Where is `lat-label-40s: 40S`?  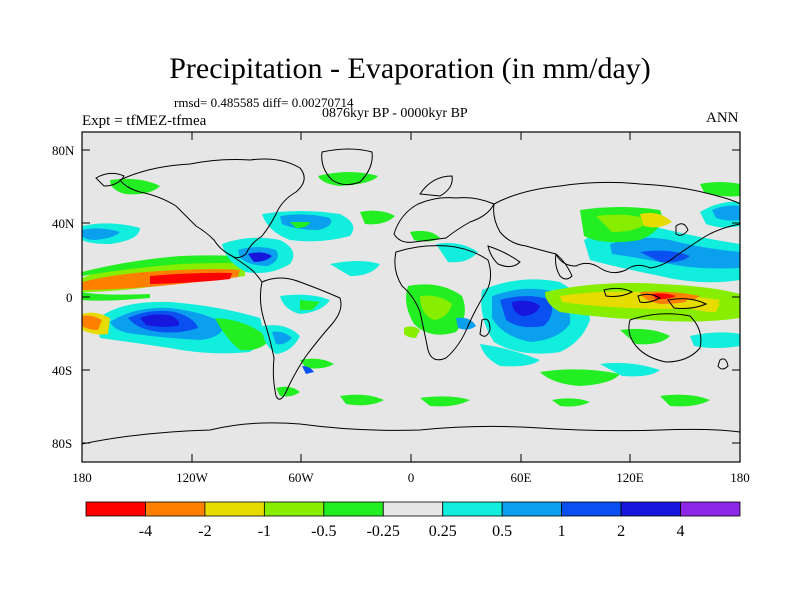 lat-label-40s: 40S is located at coordinates (62, 370).